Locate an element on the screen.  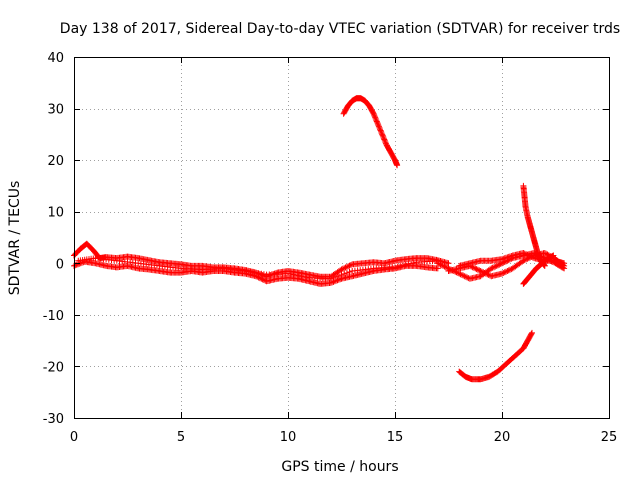
y-tick-label: 30 is located at coordinates (55, 110).